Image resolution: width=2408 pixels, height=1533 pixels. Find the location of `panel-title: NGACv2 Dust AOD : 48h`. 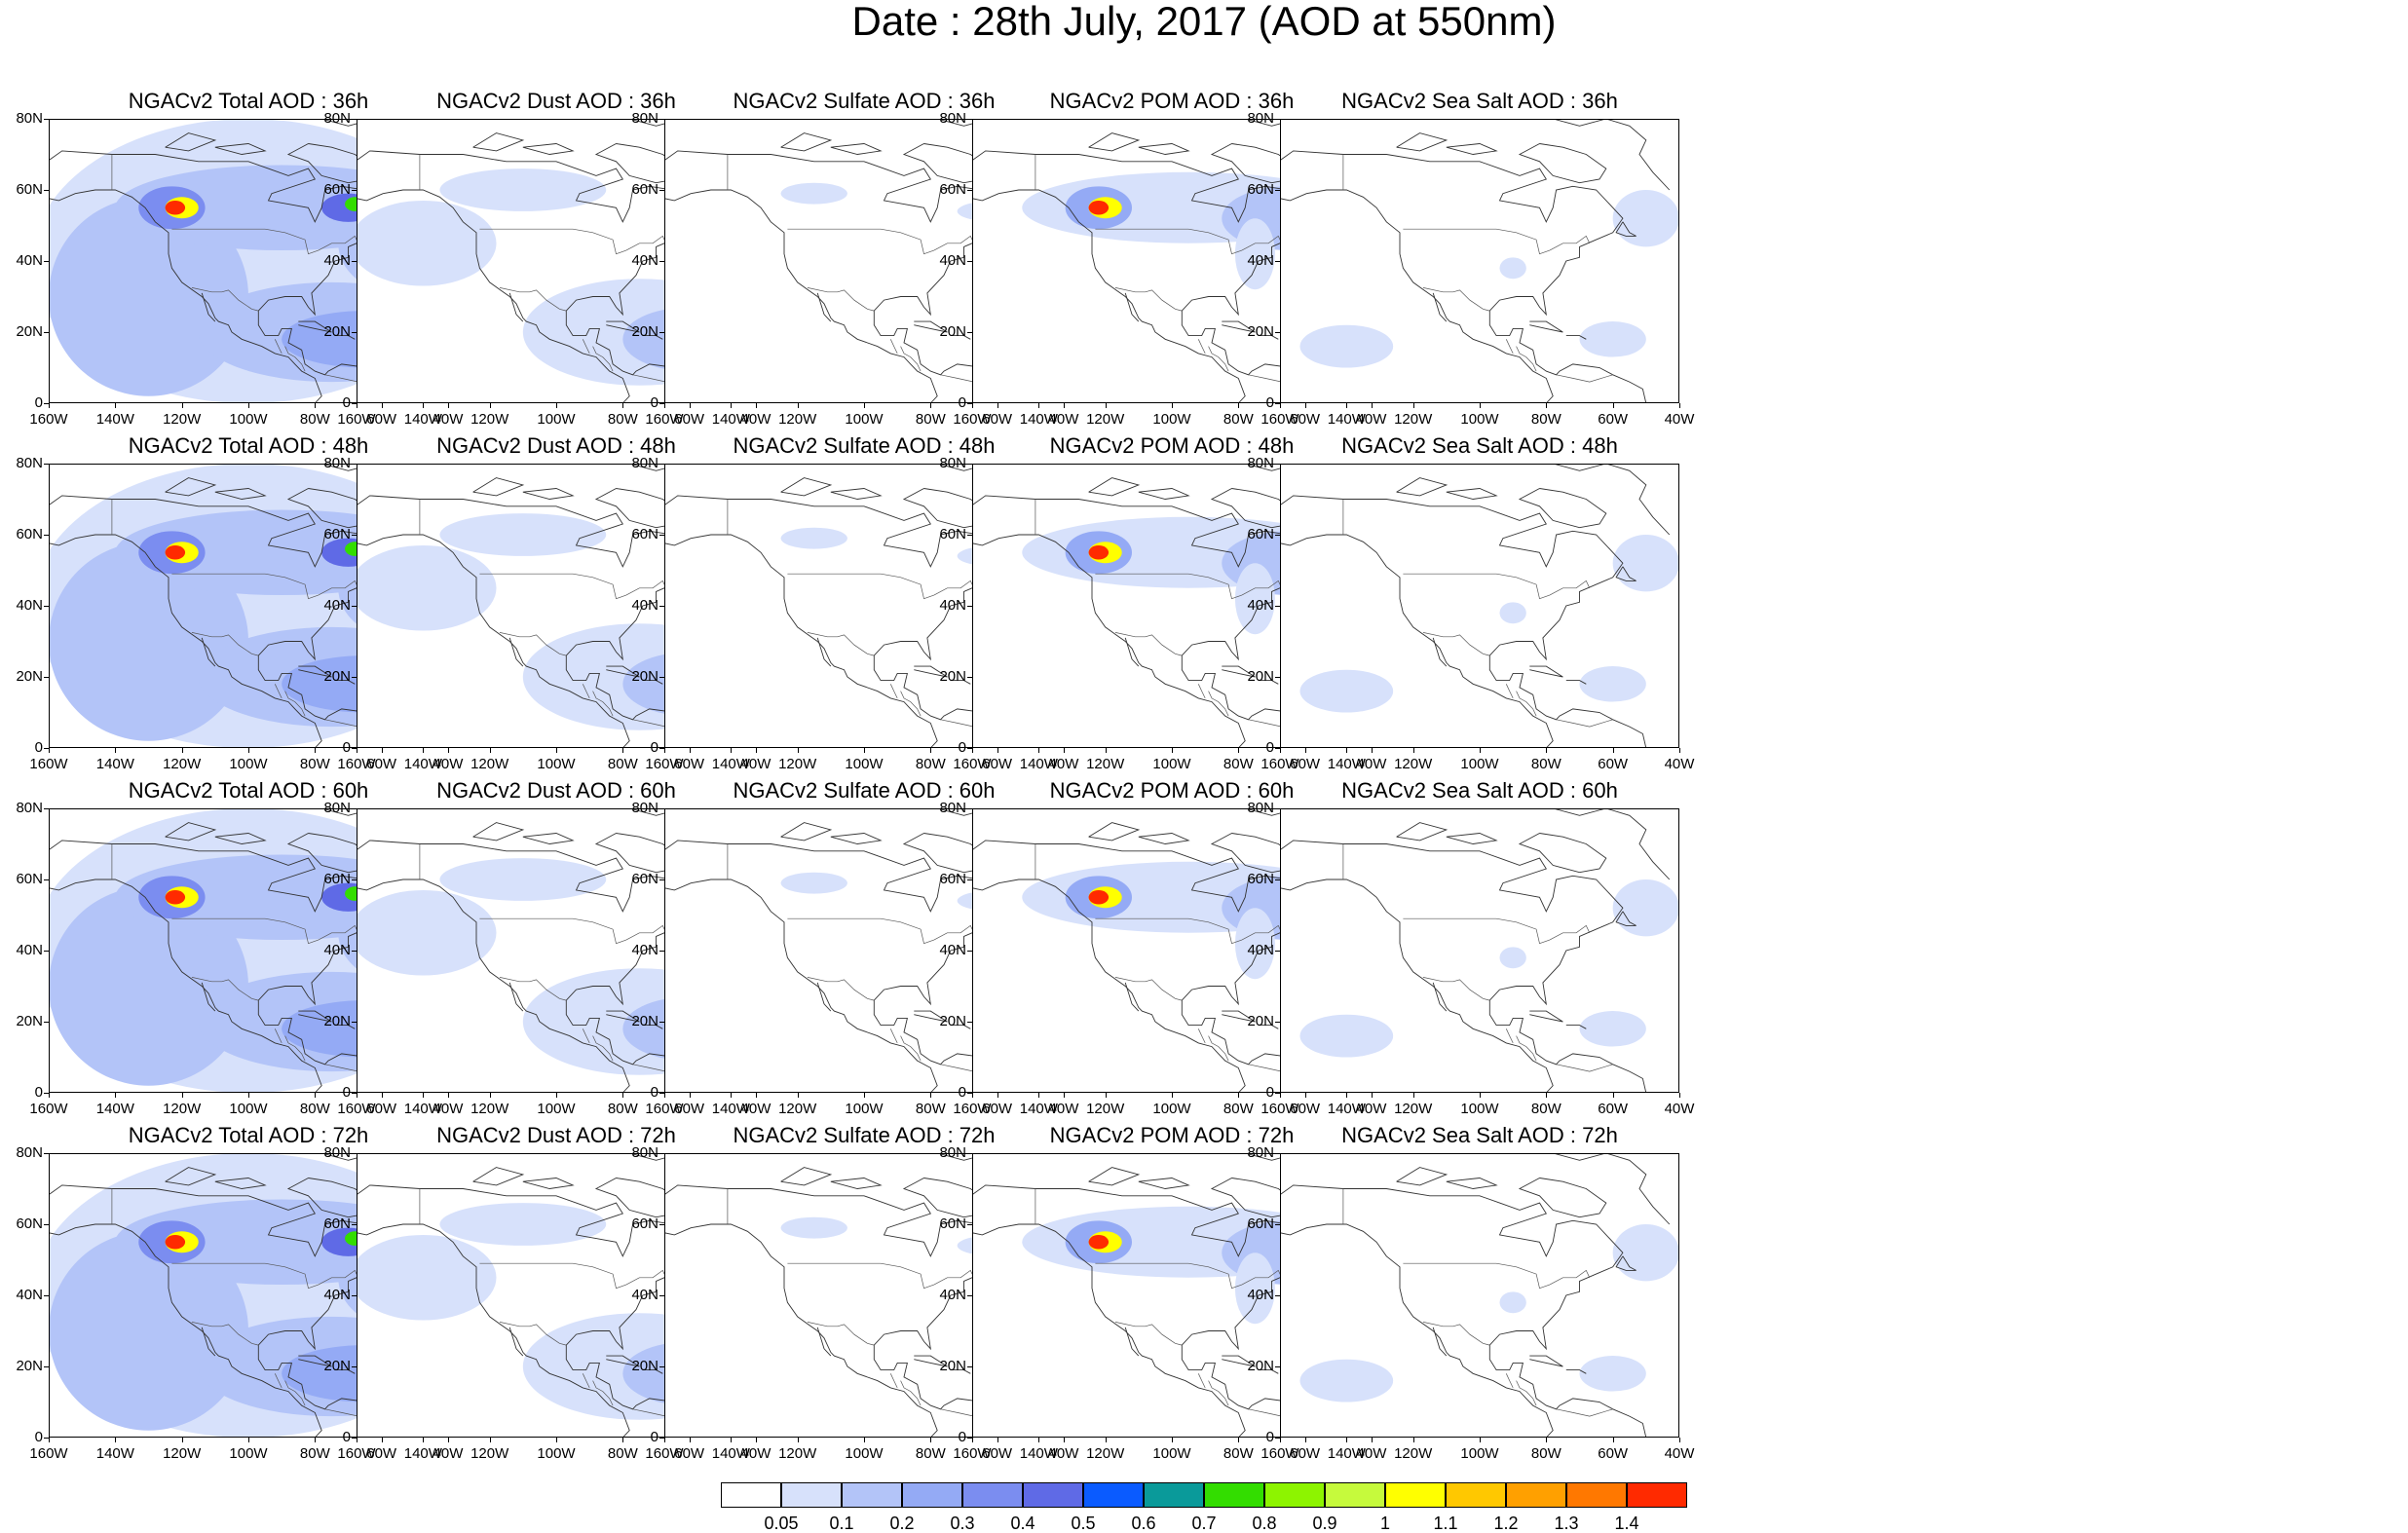

panel-title: NGACv2 Dust AOD : 48h is located at coordinates (556, 446).